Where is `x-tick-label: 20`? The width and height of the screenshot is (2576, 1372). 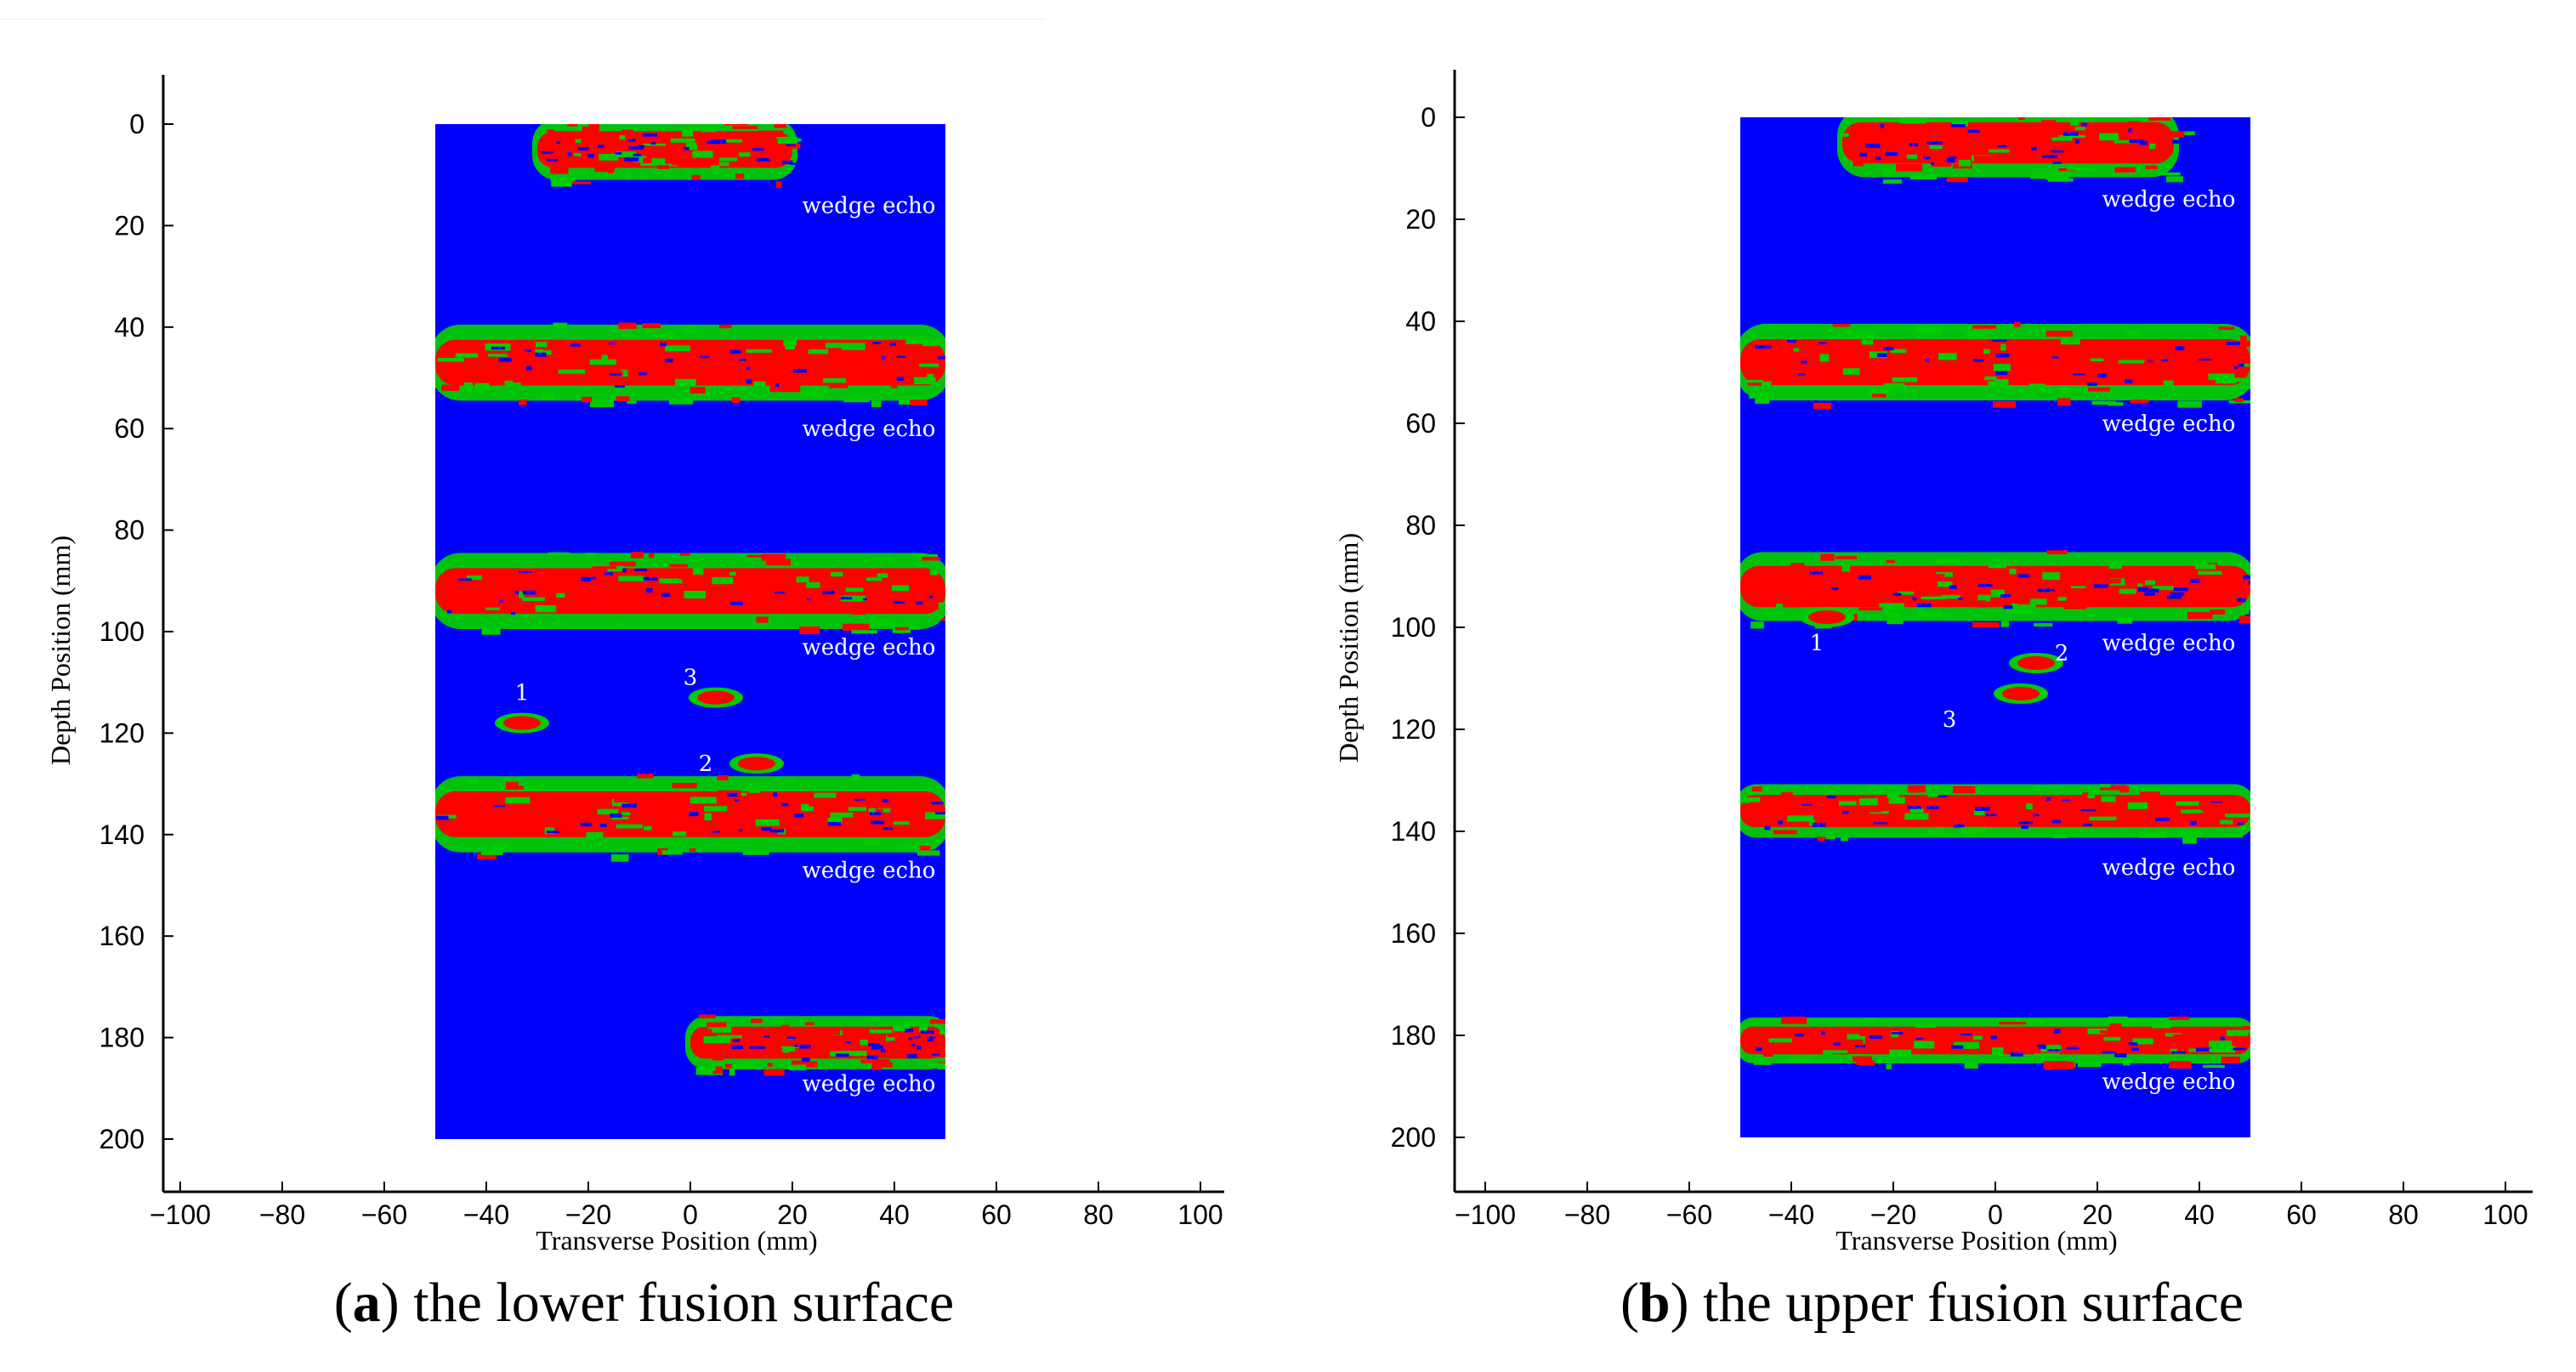 x-tick-label: 20 is located at coordinates (793, 1214).